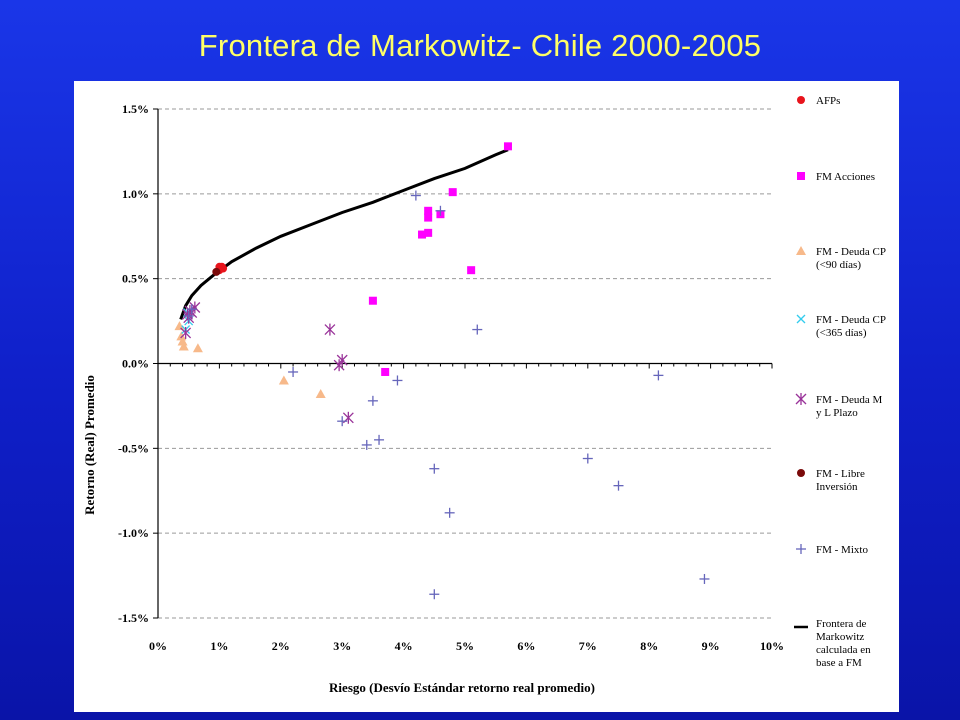 This screenshot has height=720, width=960. Describe the element at coordinates (841, 333) in the screenshot. I see `legend-label-line: (<365 días)` at that location.